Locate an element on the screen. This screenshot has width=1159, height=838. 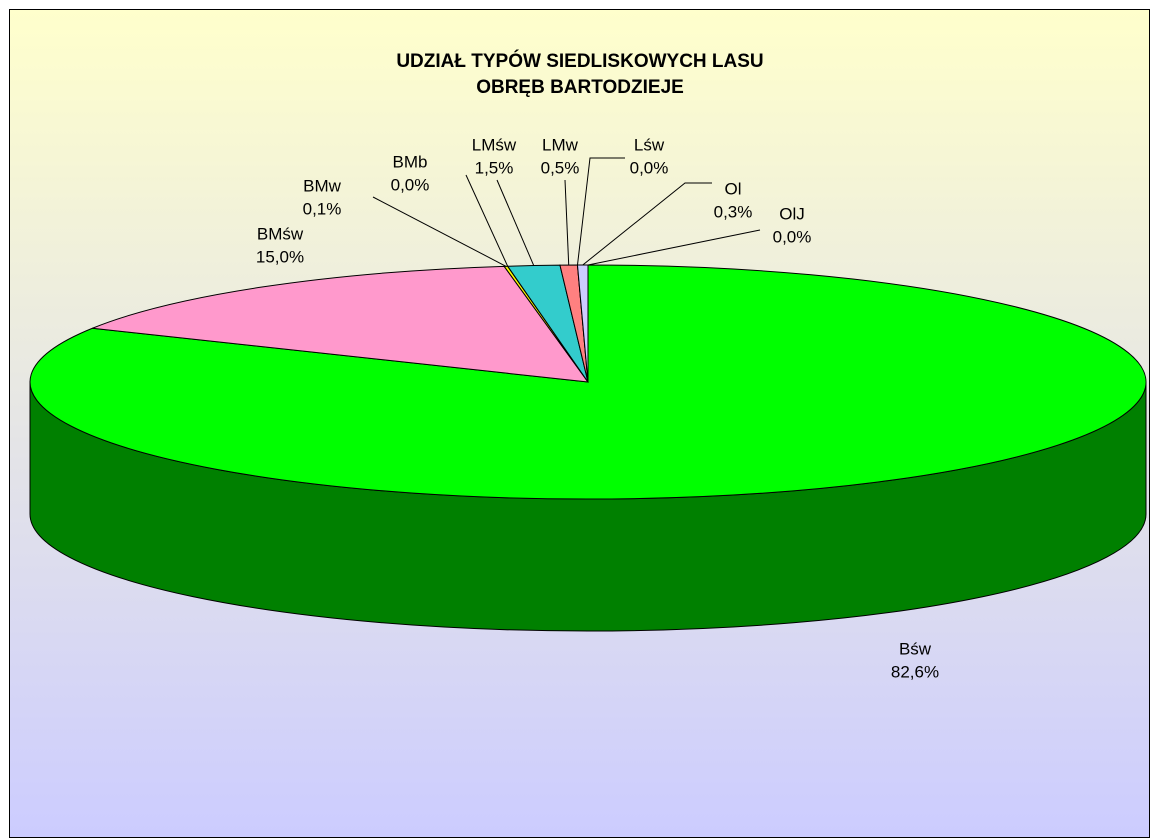
value-label: 0,3% is located at coordinates (733, 211).